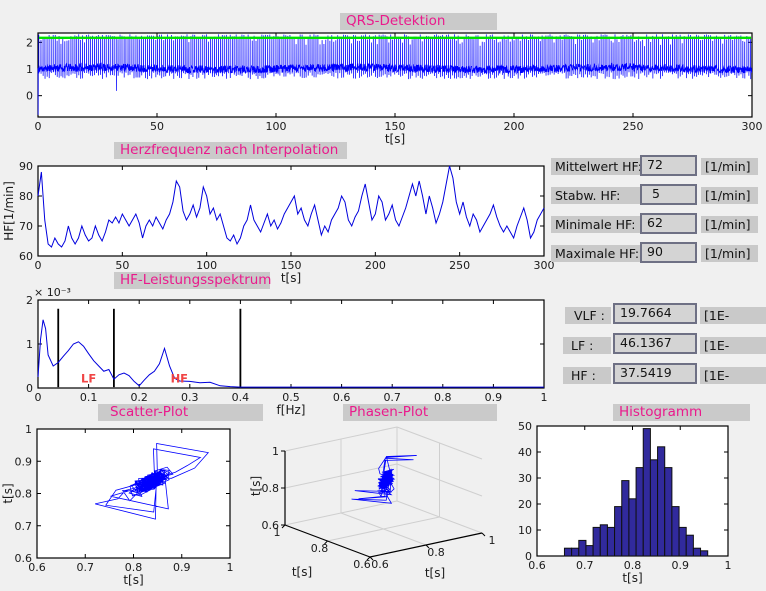 This screenshot has width=766, height=591. I want to click on mittelwert-hf-field: 72, so click(668, 165).